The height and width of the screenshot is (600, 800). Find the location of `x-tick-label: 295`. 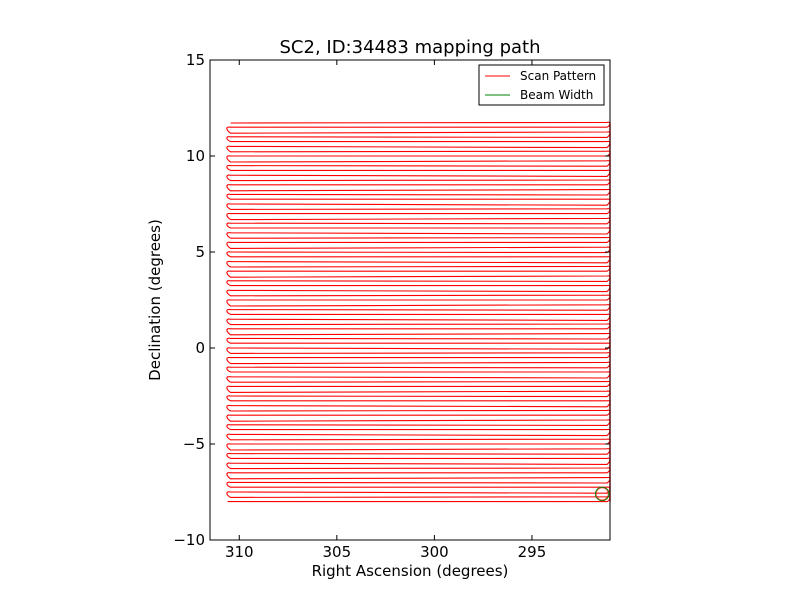

x-tick-label: 295 is located at coordinates (532, 552).